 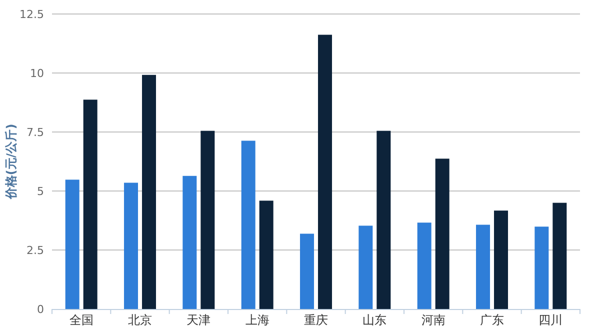 What do you see at coordinates (37, 73) in the screenshot?
I see `y-tick-label: 10` at bounding box center [37, 73].